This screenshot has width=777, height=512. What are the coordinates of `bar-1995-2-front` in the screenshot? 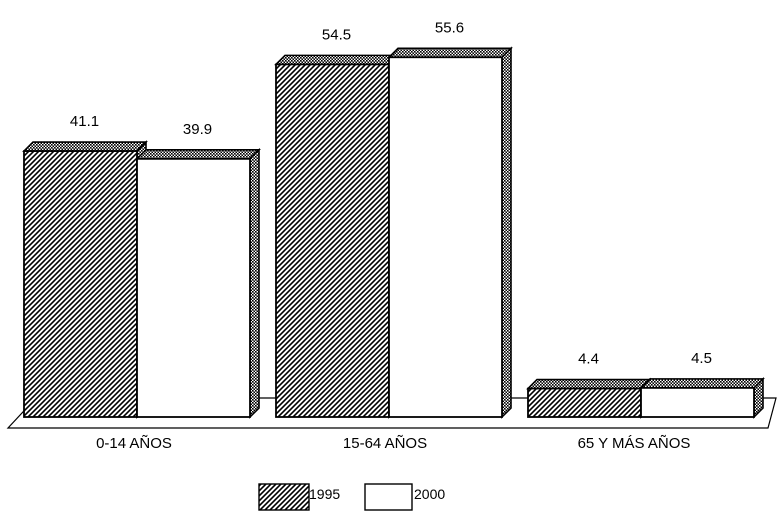 It's located at (584, 402).